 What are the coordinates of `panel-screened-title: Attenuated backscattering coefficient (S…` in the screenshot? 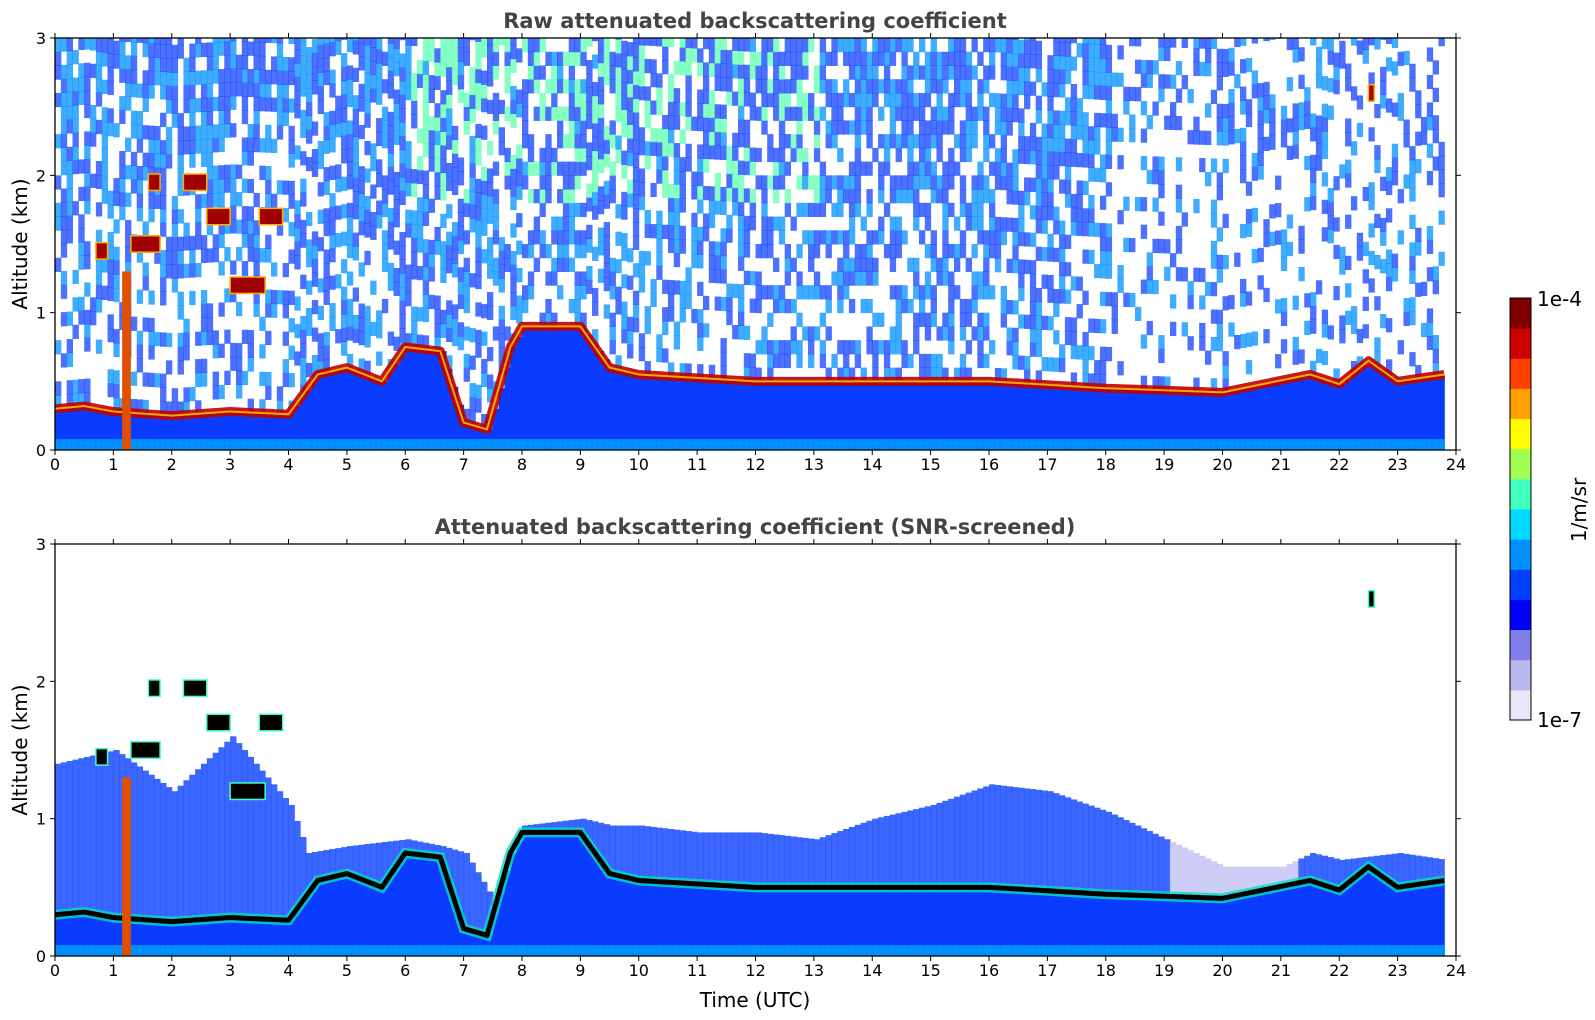 It's located at (755, 527).